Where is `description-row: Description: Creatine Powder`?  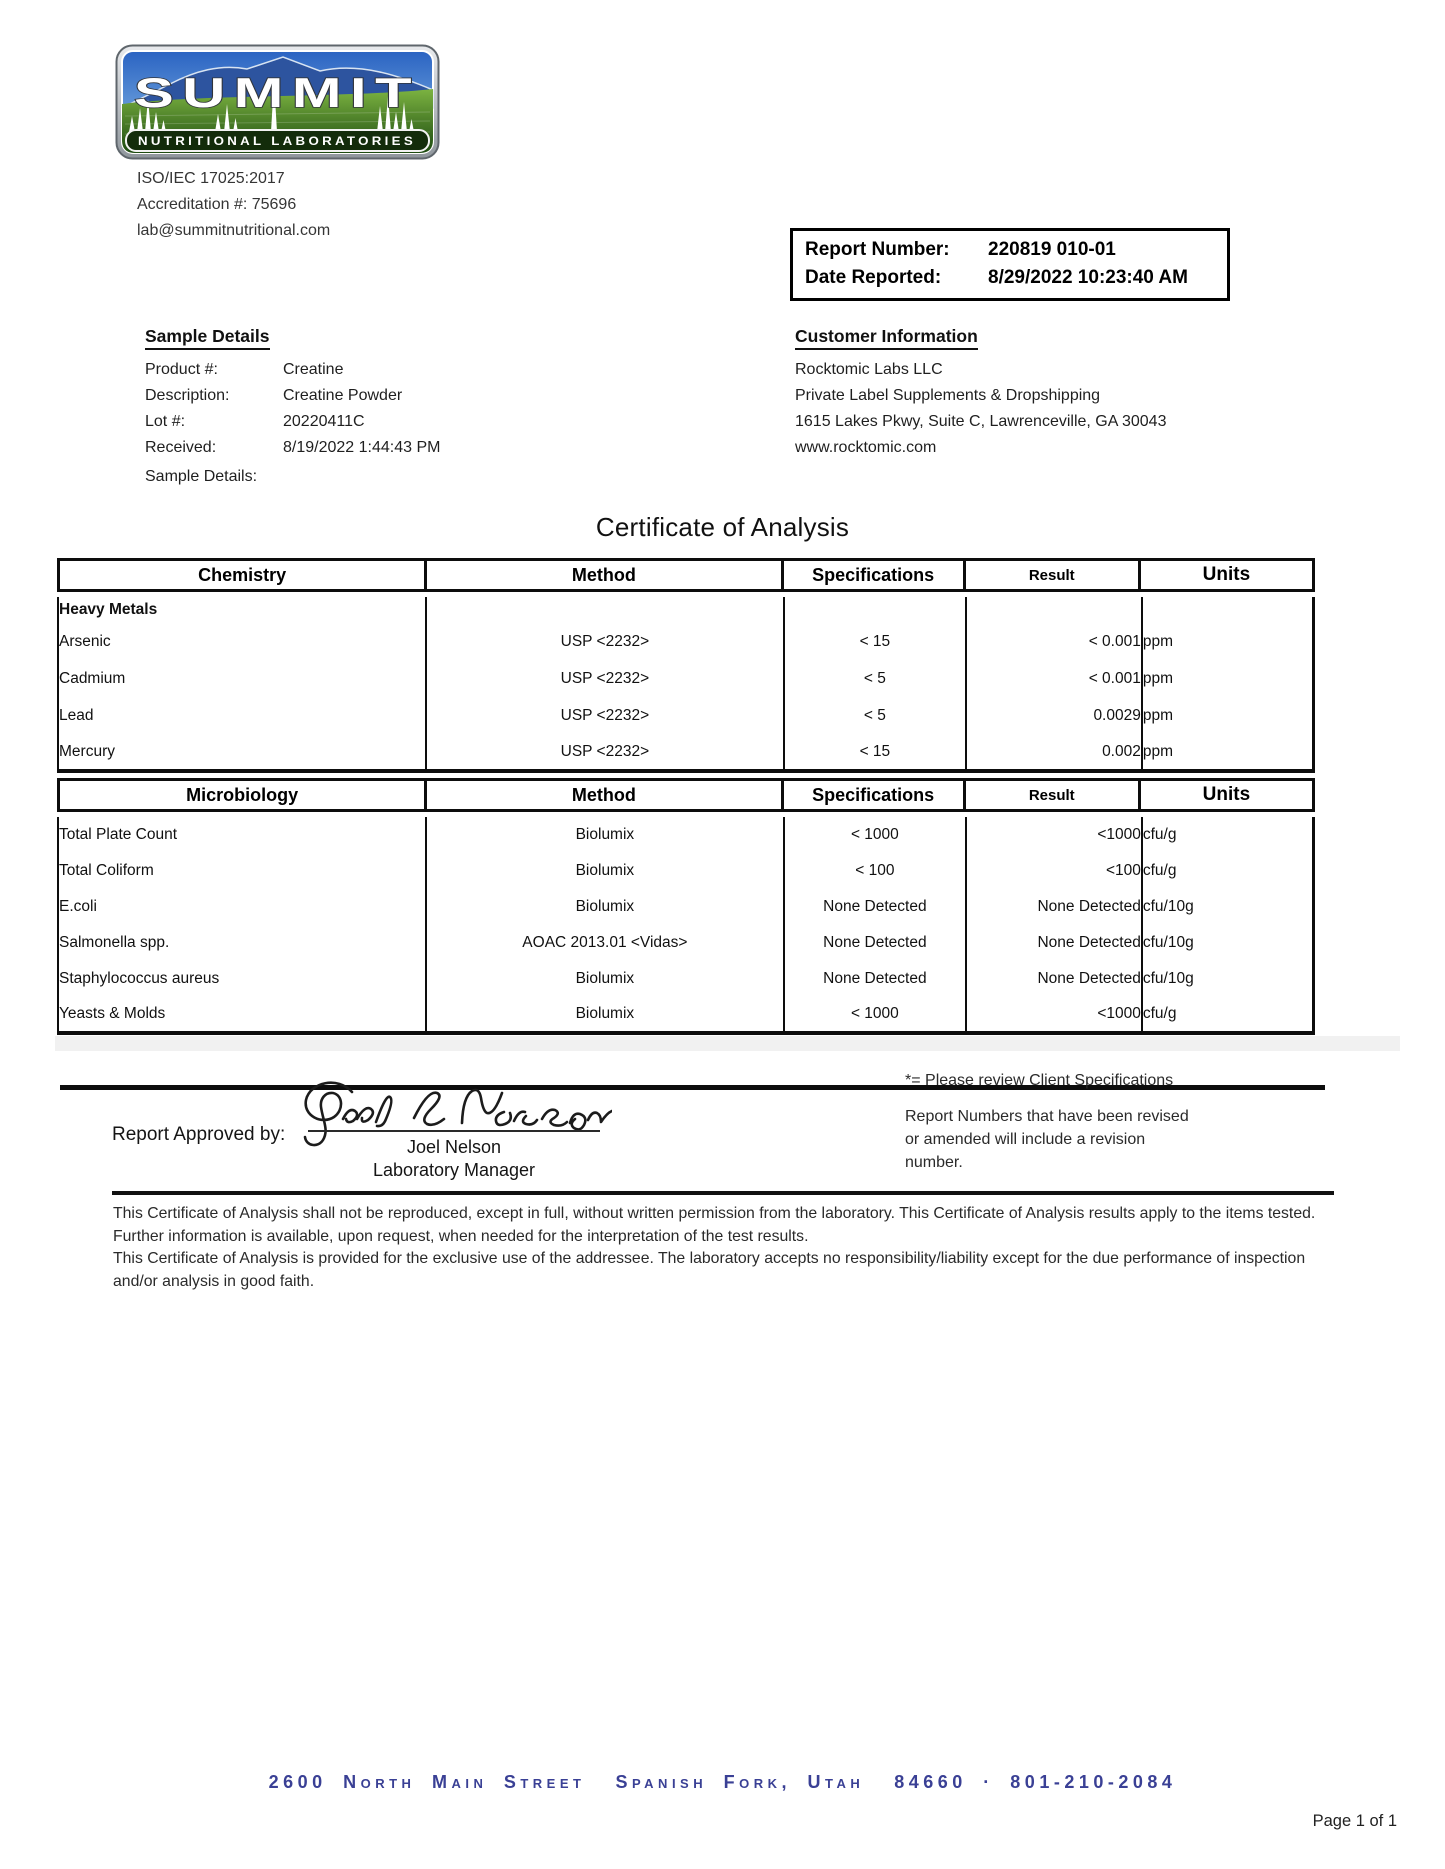 description-row: Description: Creatine Powder is located at coordinates (405, 396).